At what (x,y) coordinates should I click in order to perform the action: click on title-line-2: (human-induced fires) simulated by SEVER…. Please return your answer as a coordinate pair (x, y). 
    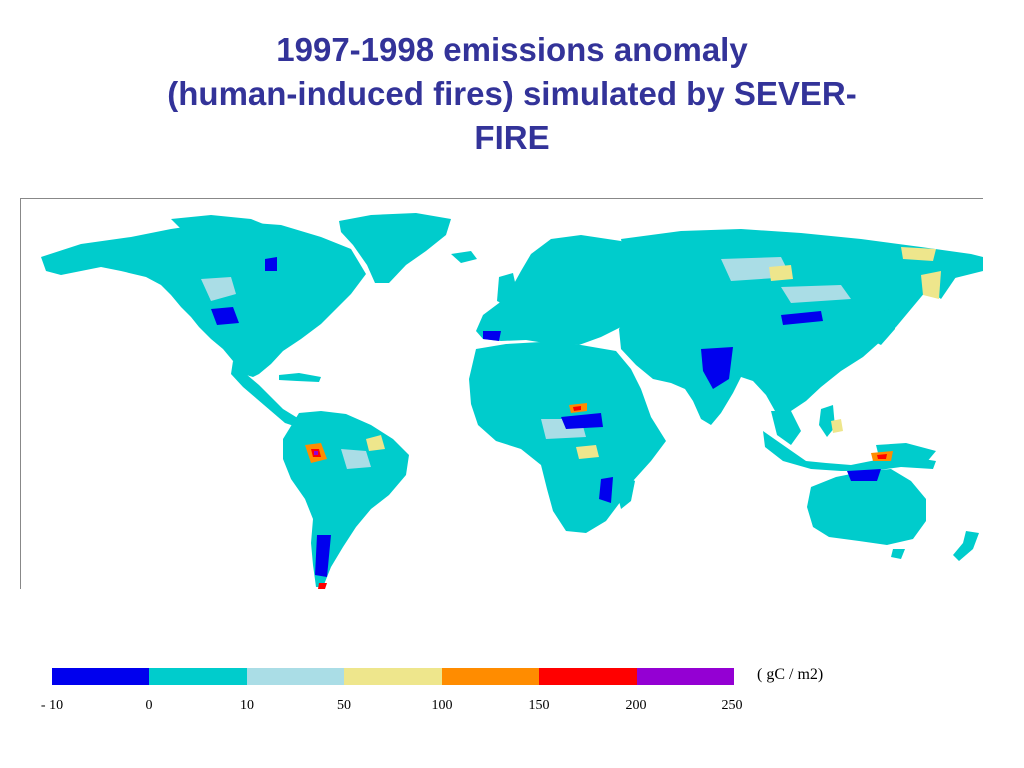
    Looking at the image, I should click on (512, 93).